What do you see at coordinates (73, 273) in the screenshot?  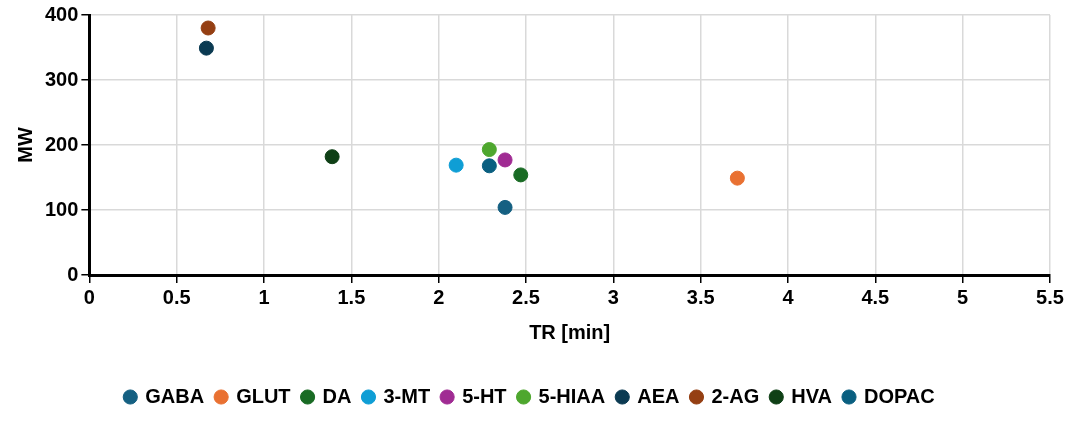 I see `y-tick-label: 0` at bounding box center [73, 273].